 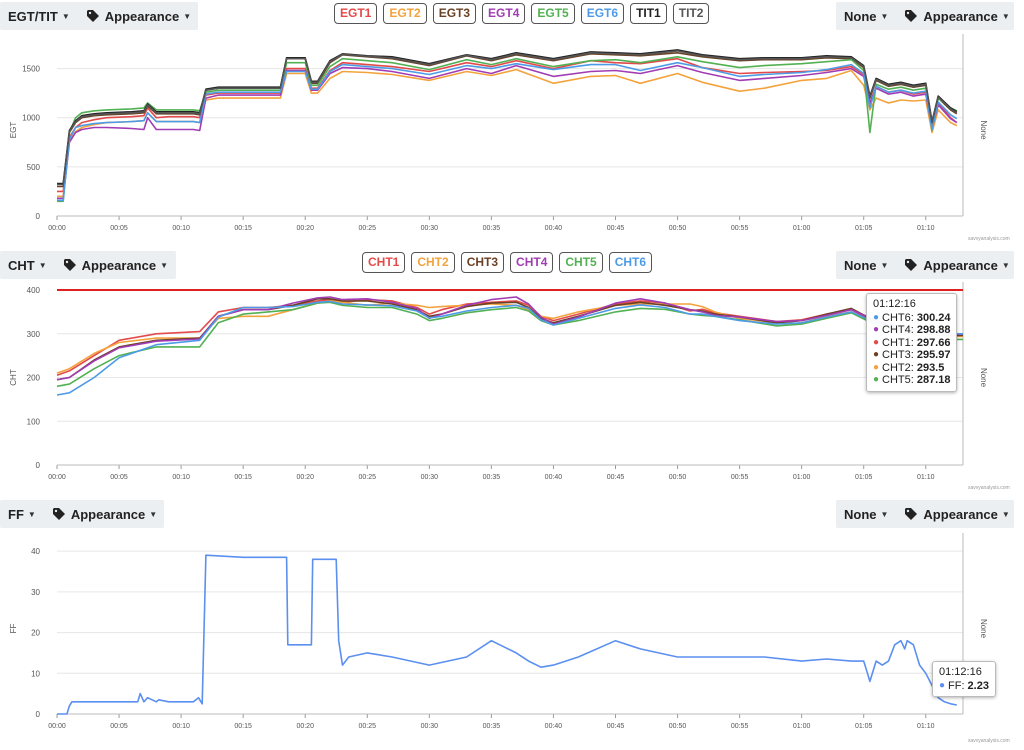 I want to click on ff-series-select: FF ▼, so click(x=22, y=514).